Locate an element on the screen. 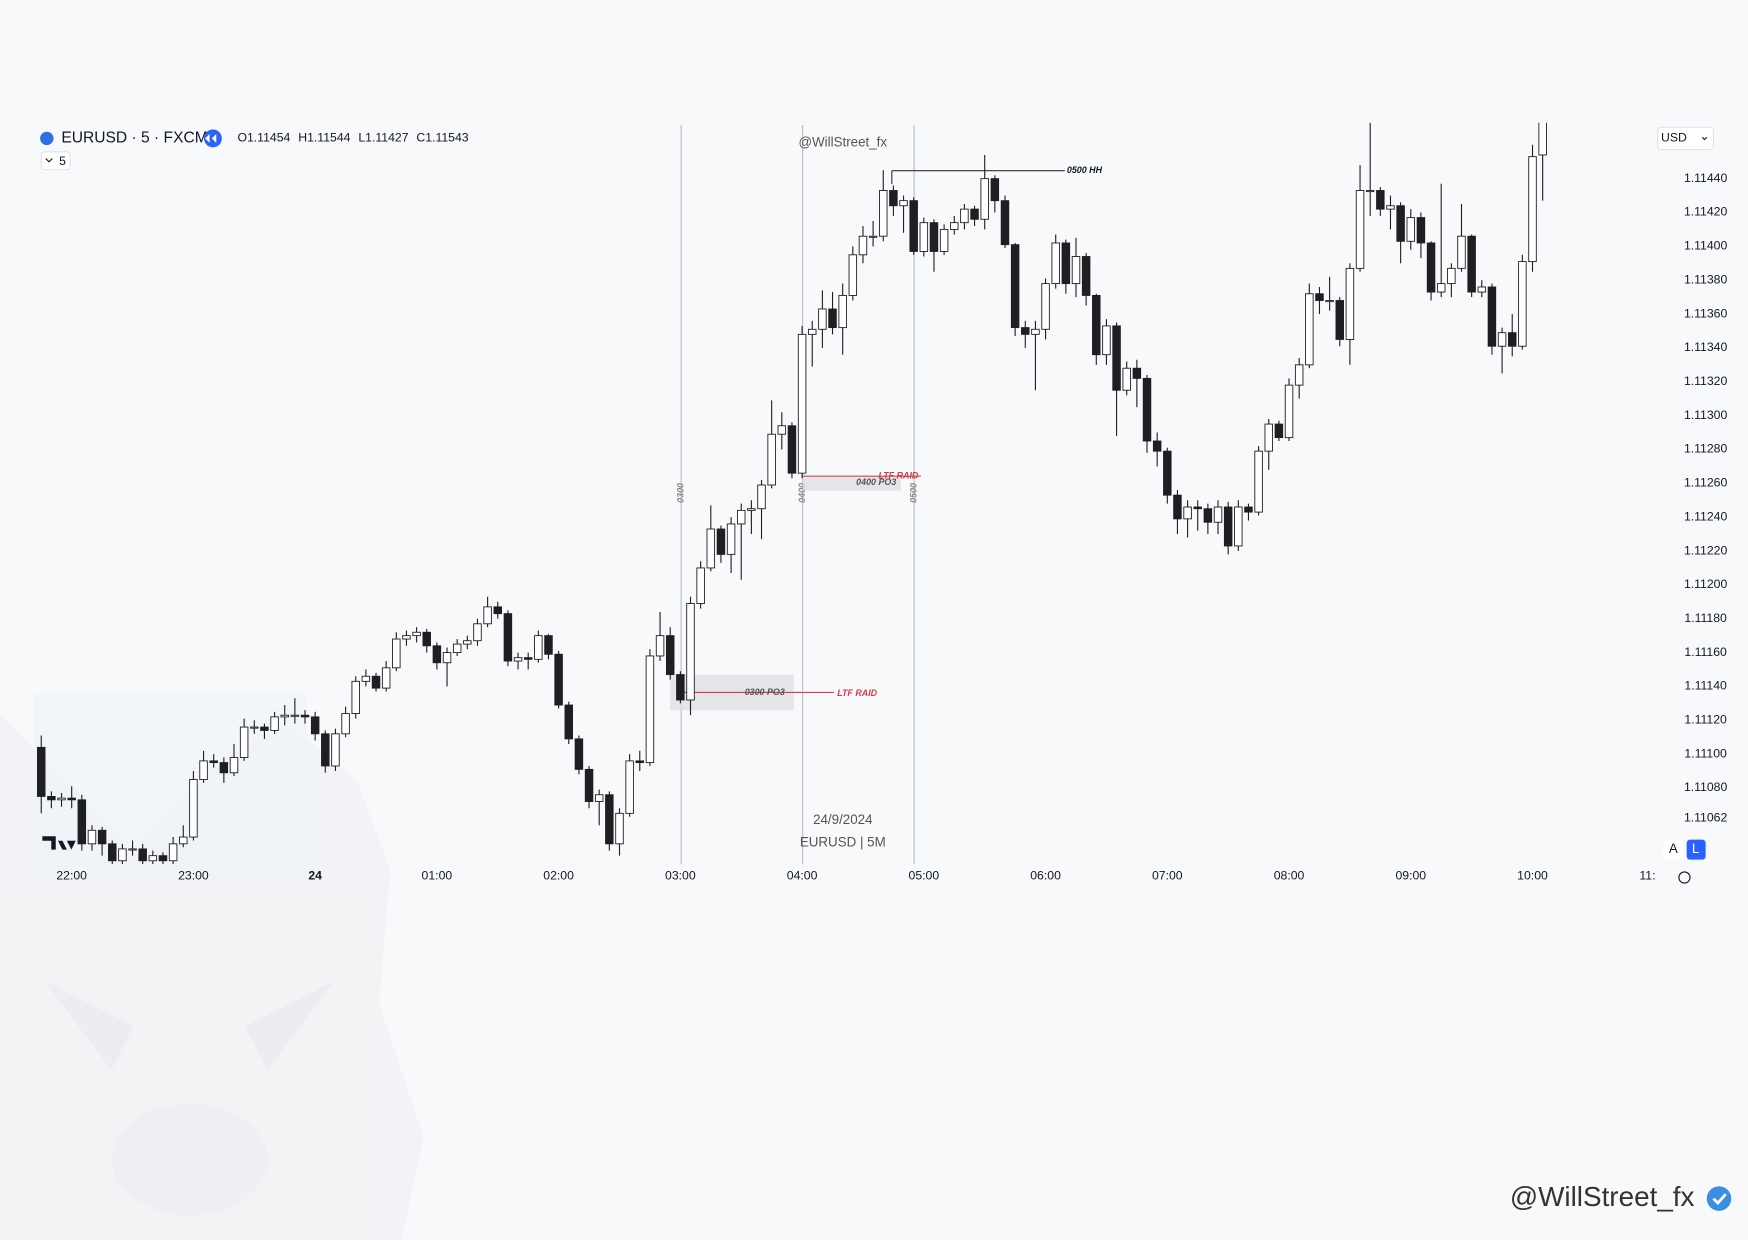  currency: USD is located at coordinates (1674, 138).